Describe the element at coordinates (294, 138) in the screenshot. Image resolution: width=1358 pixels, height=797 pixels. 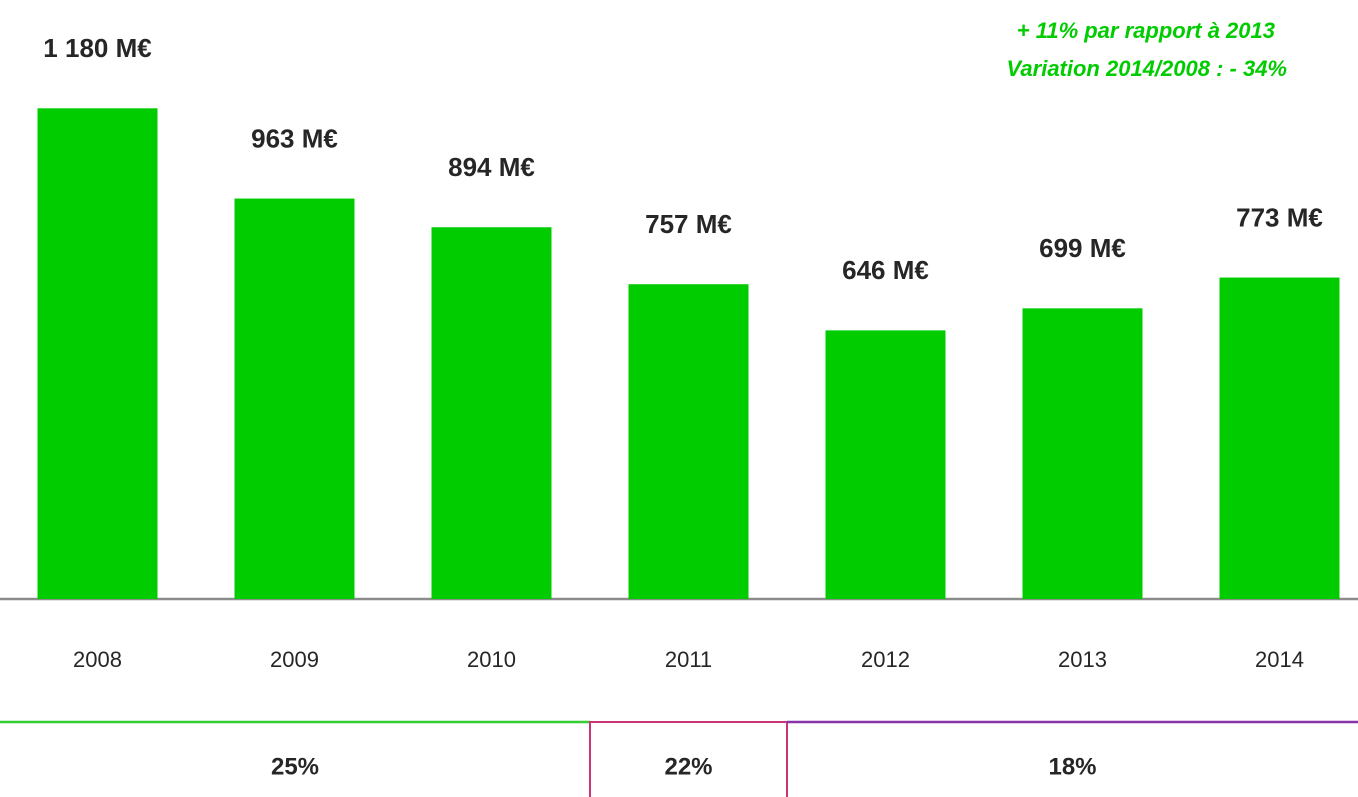
I see `value-label: 963 M€` at that location.